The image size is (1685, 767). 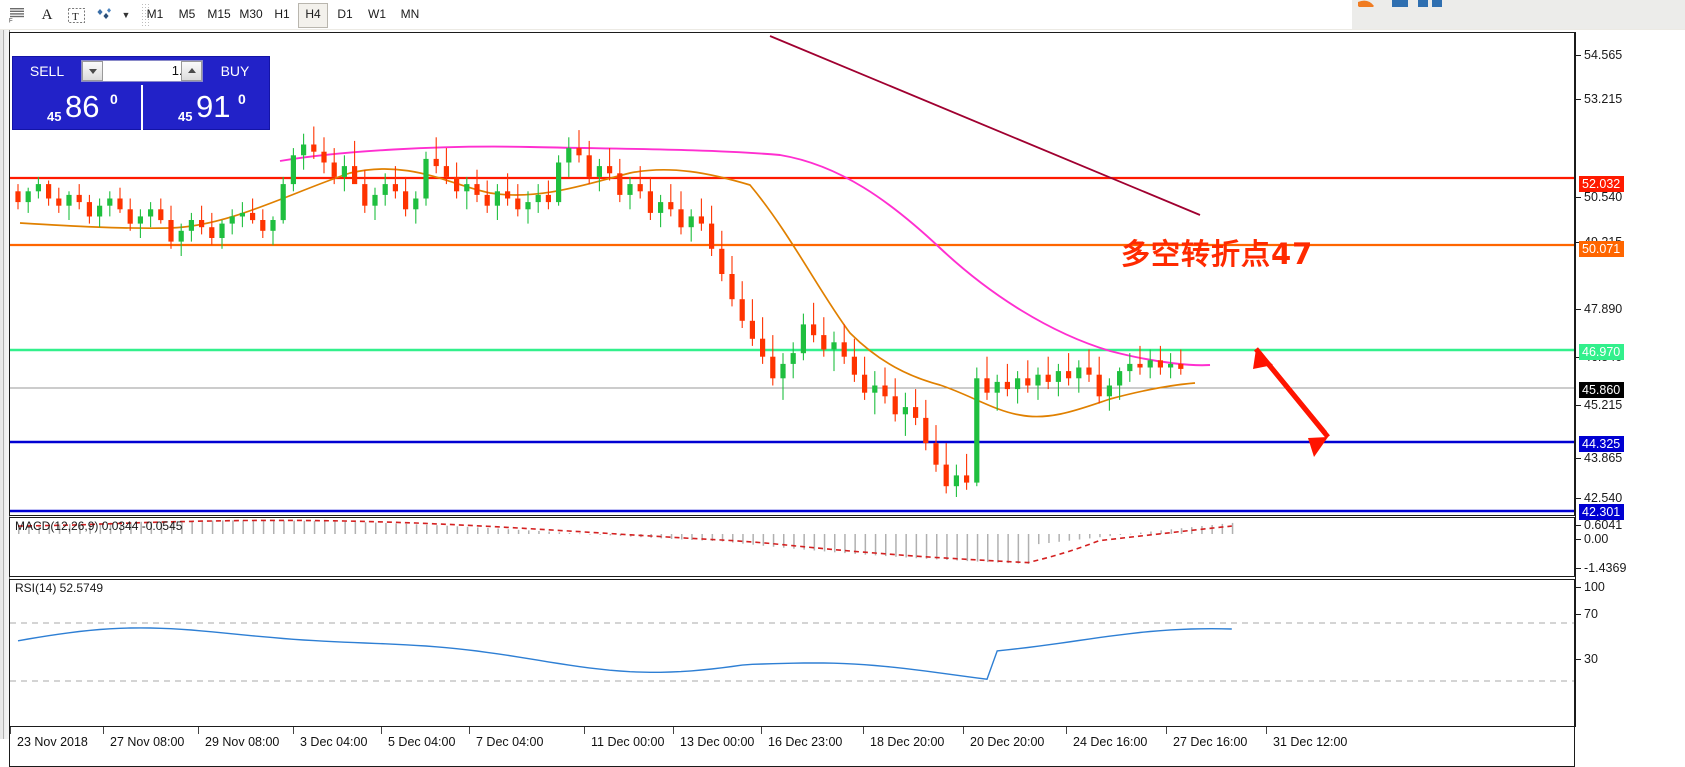 I want to click on sell-price-big: 86, so click(x=82, y=106).